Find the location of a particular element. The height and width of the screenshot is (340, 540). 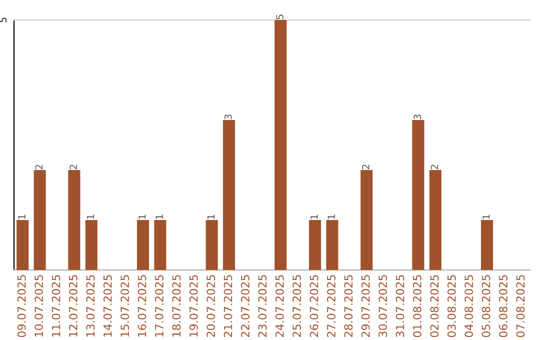

x-tick-label: 16.07.2025 is located at coordinates (142, 306).